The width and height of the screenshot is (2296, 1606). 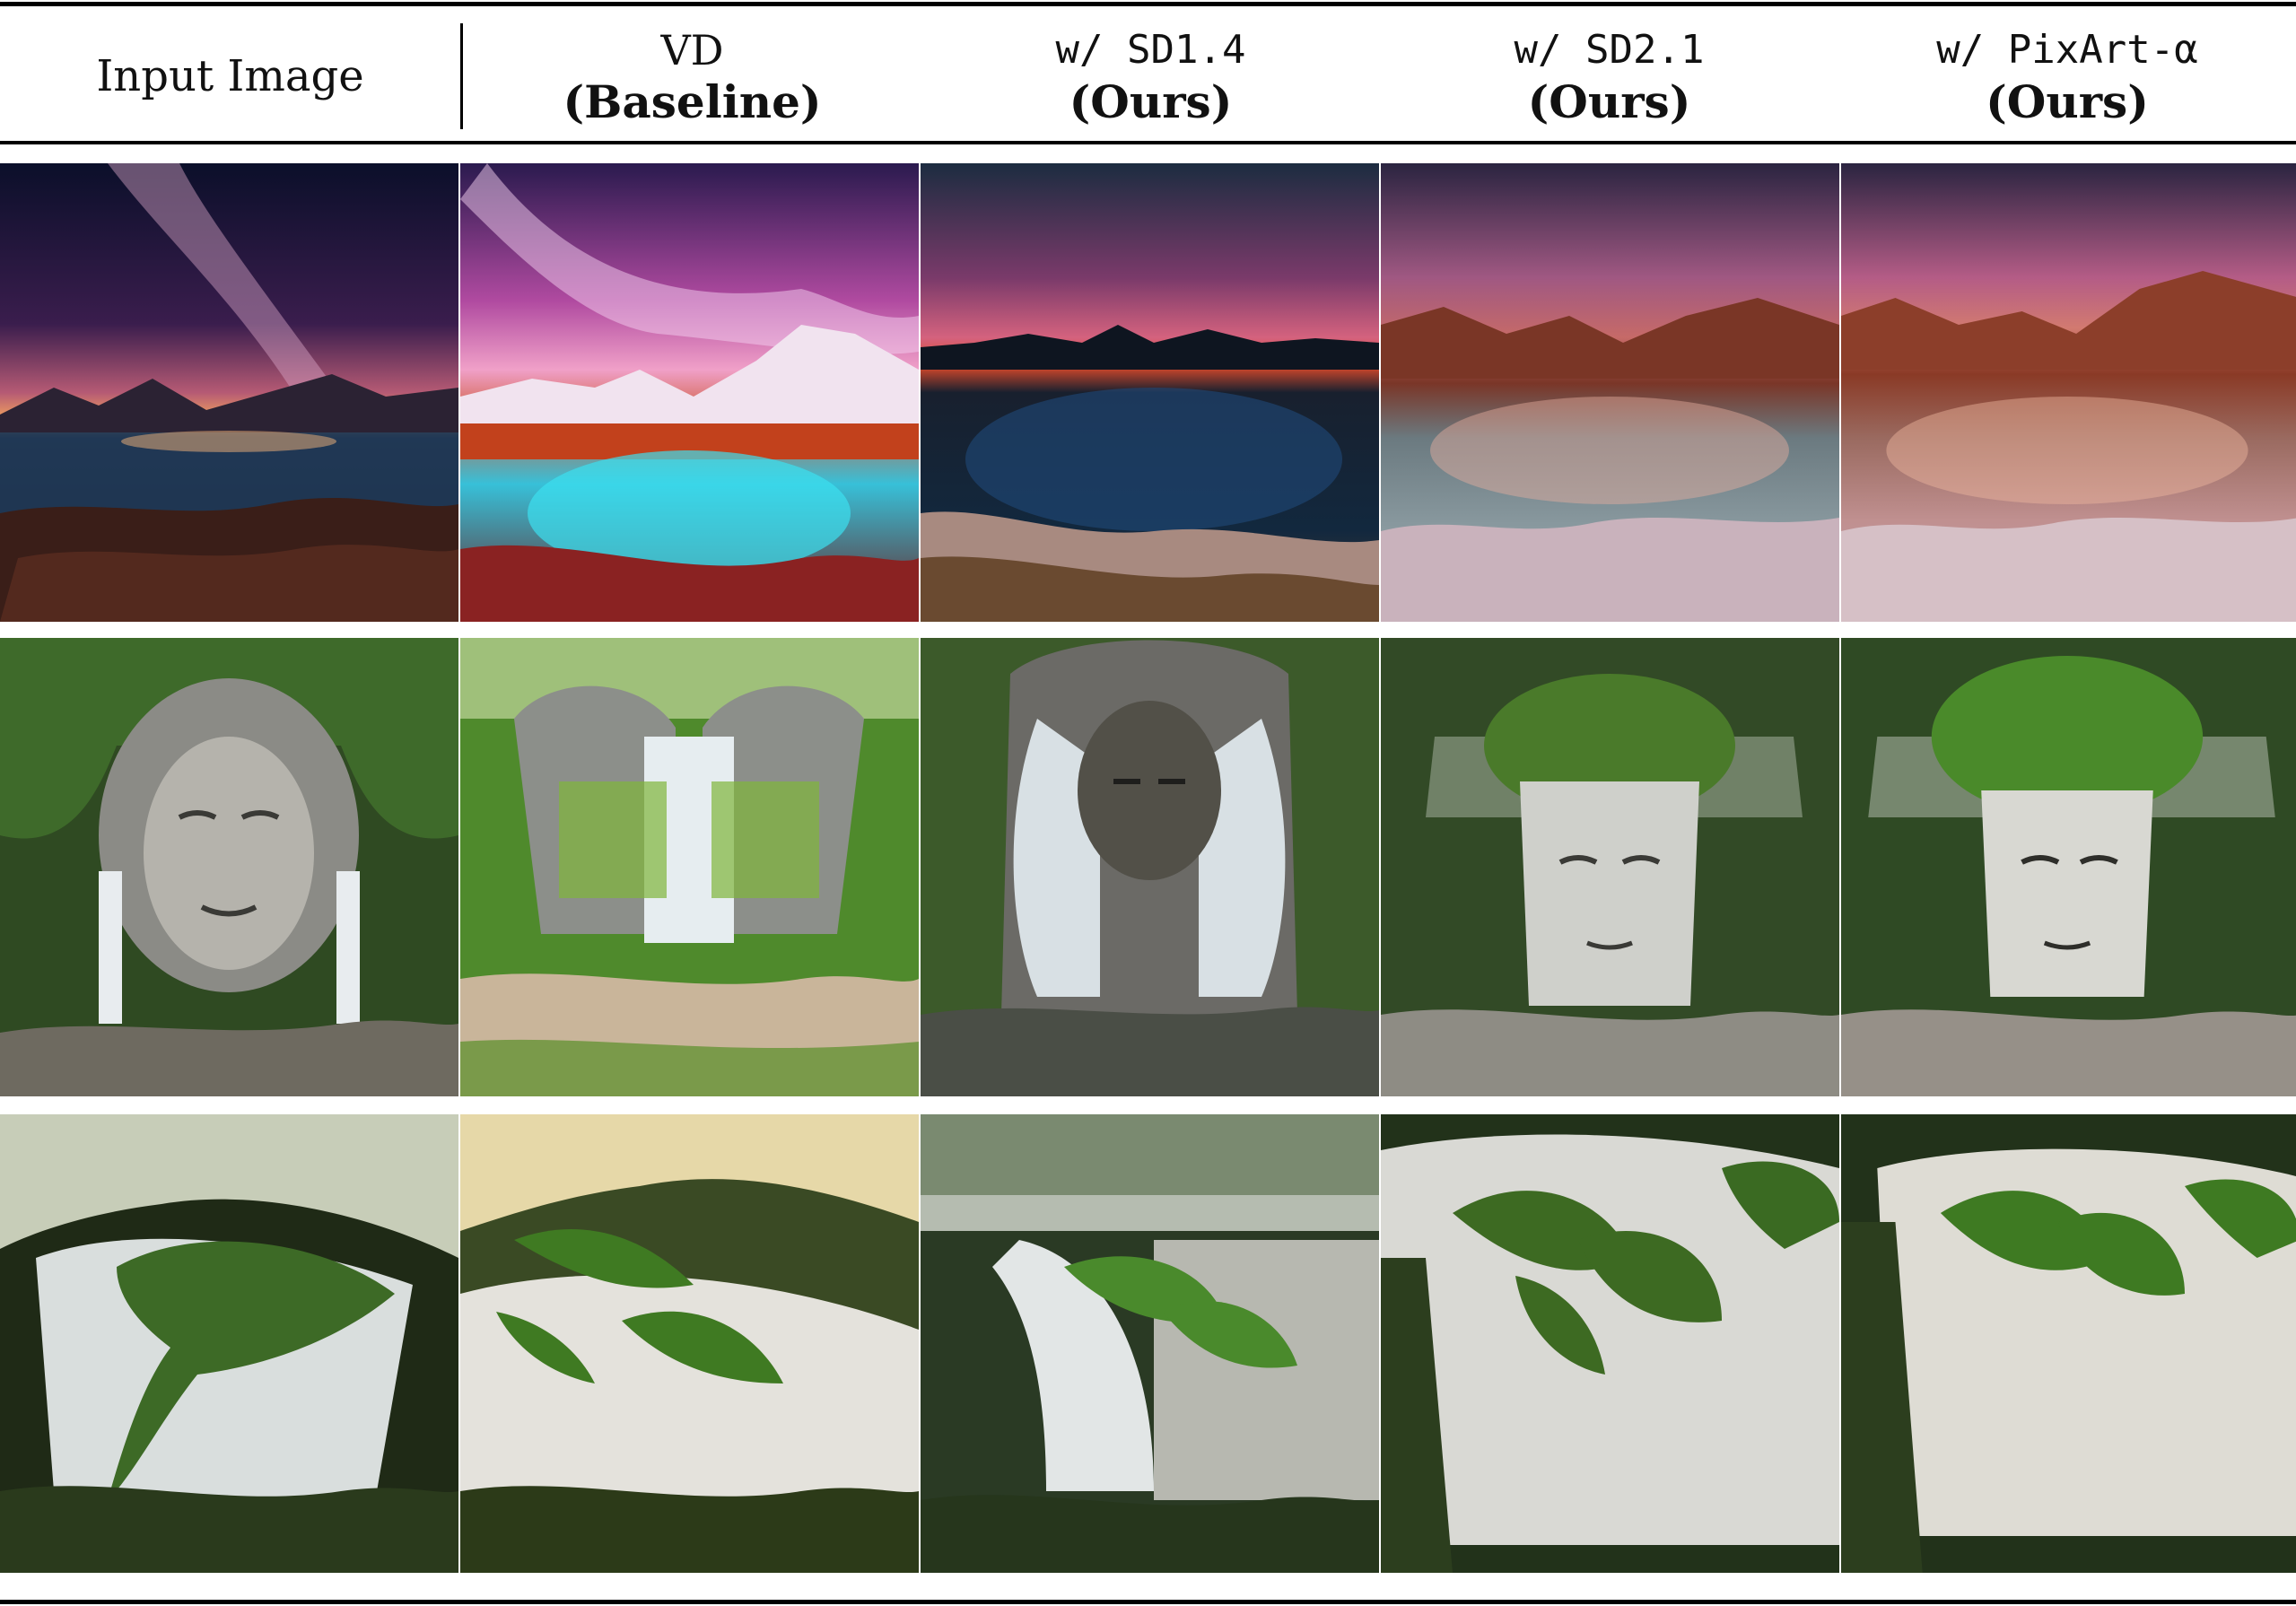 I want to click on header-col-pixart: w/ PixArt-α (Ours), so click(x=2067, y=76).